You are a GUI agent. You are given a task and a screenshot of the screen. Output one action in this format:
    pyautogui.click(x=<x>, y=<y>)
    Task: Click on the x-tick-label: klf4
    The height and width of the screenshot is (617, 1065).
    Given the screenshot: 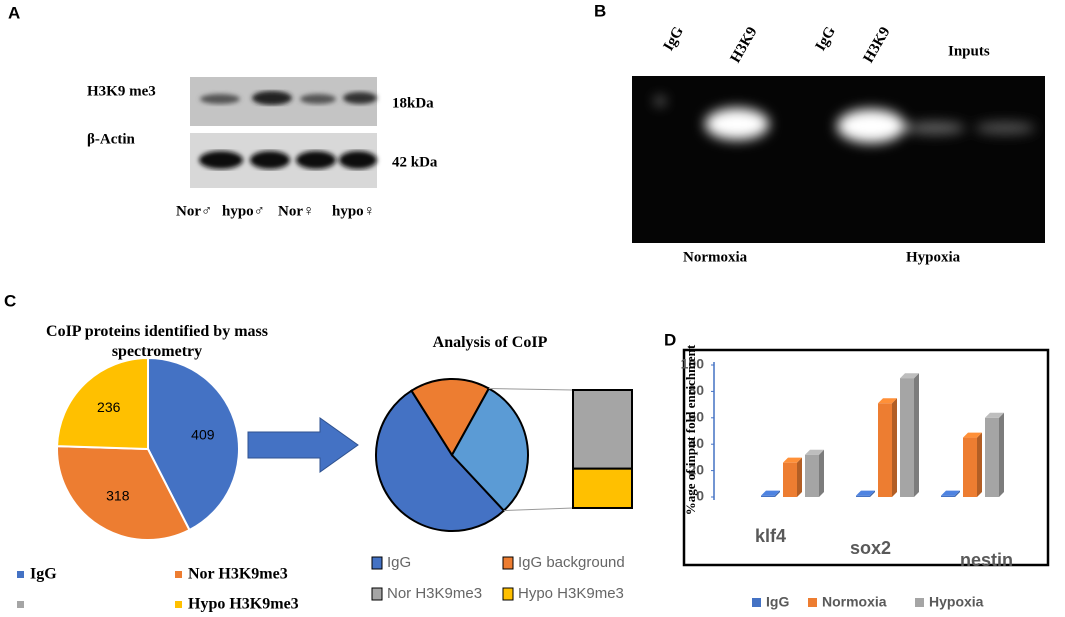 What is the action you would take?
    pyautogui.click(x=770, y=536)
    